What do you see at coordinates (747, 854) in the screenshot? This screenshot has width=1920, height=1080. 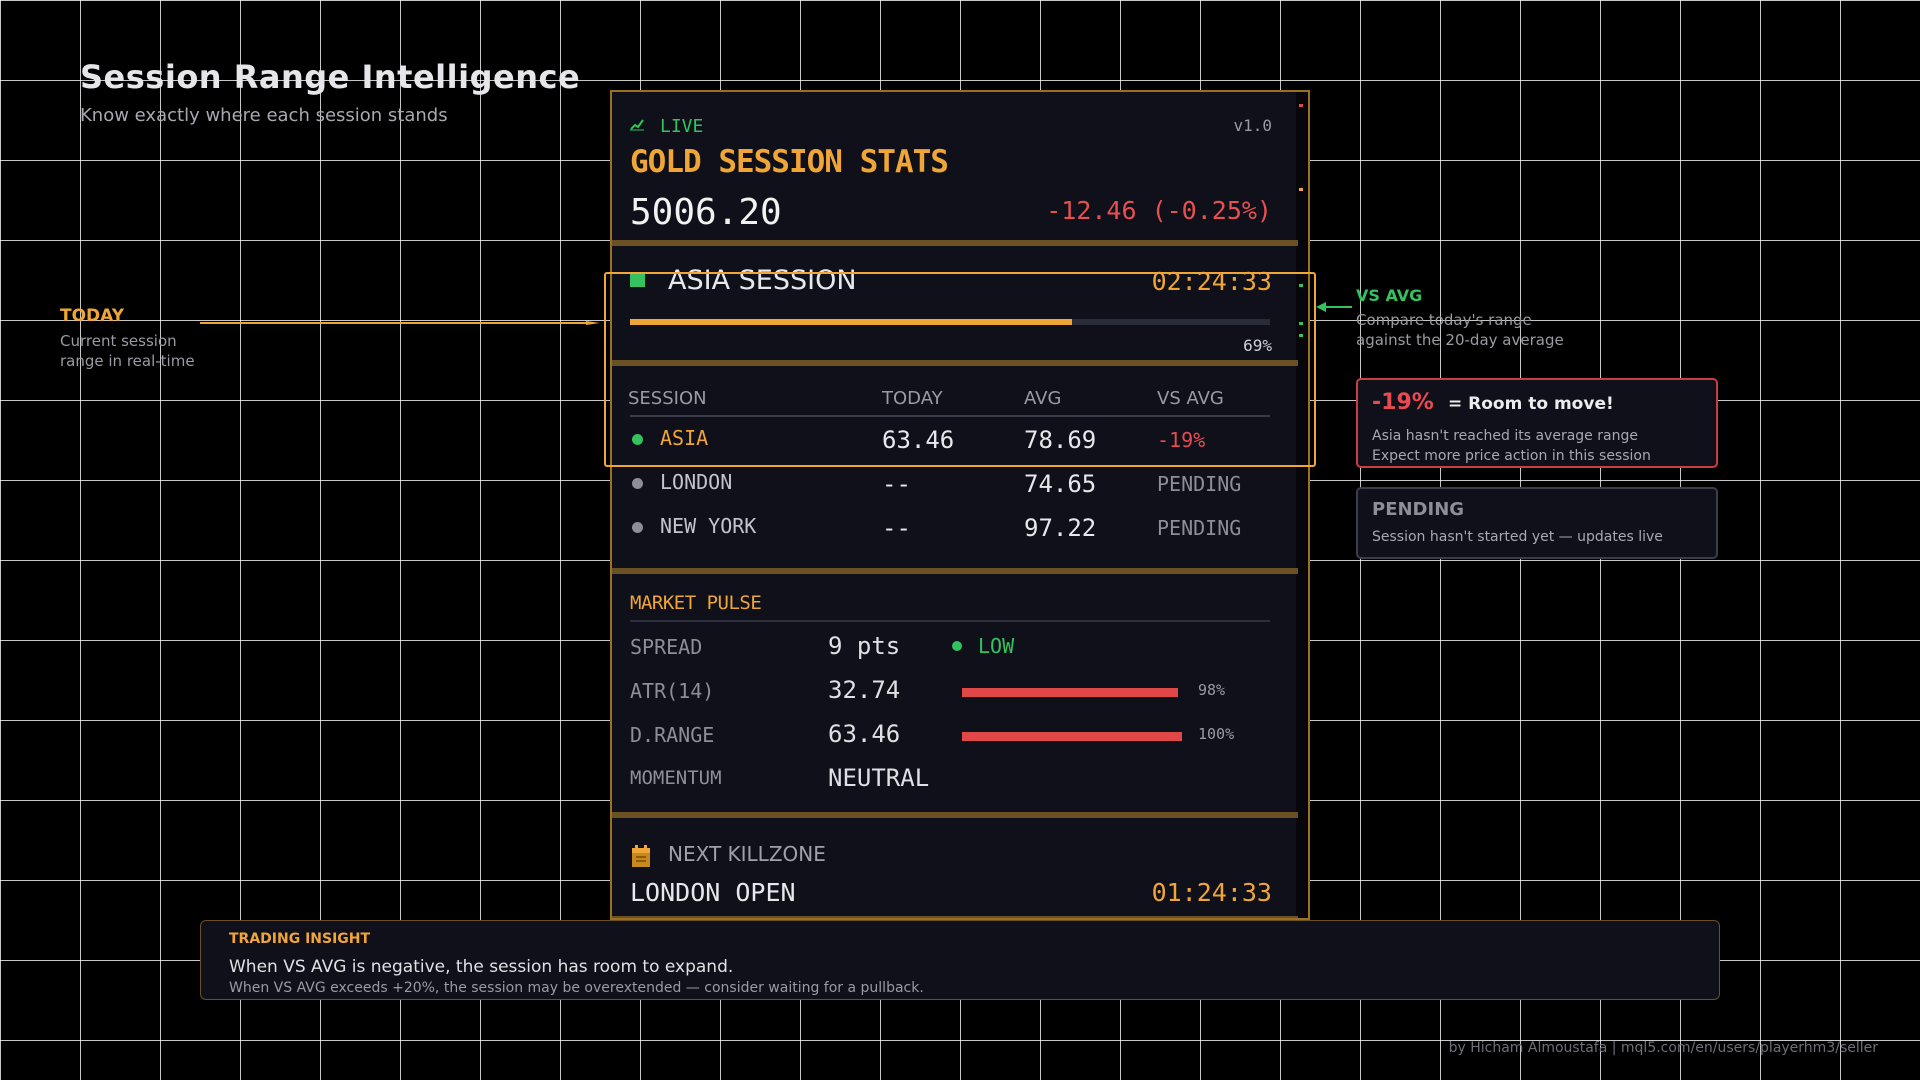 I see `next-killzone-label: NEXT KILLZONE` at bounding box center [747, 854].